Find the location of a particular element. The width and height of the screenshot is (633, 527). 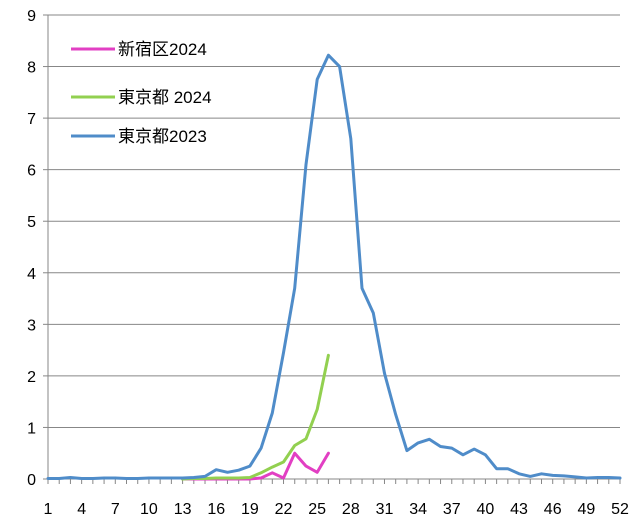

y-tick-label: 8 is located at coordinates (31, 68).